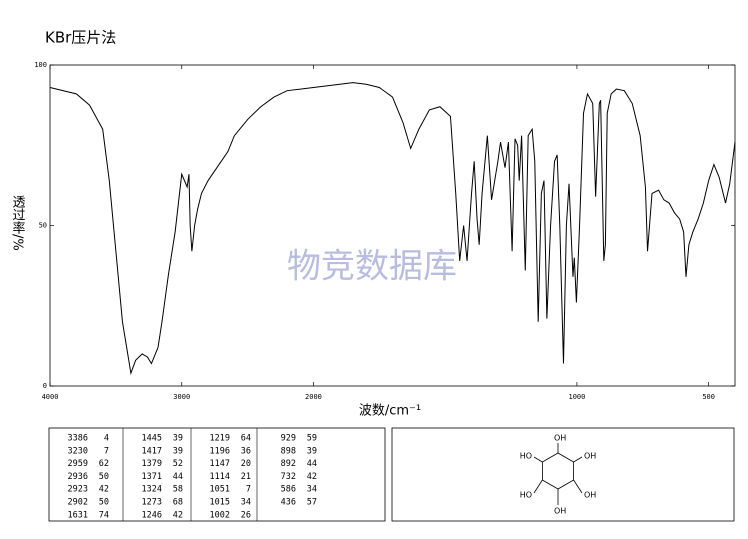 The image size is (748, 539). What do you see at coordinates (246, 515) in the screenshot?
I see `peak-transmittance: 26` at bounding box center [246, 515].